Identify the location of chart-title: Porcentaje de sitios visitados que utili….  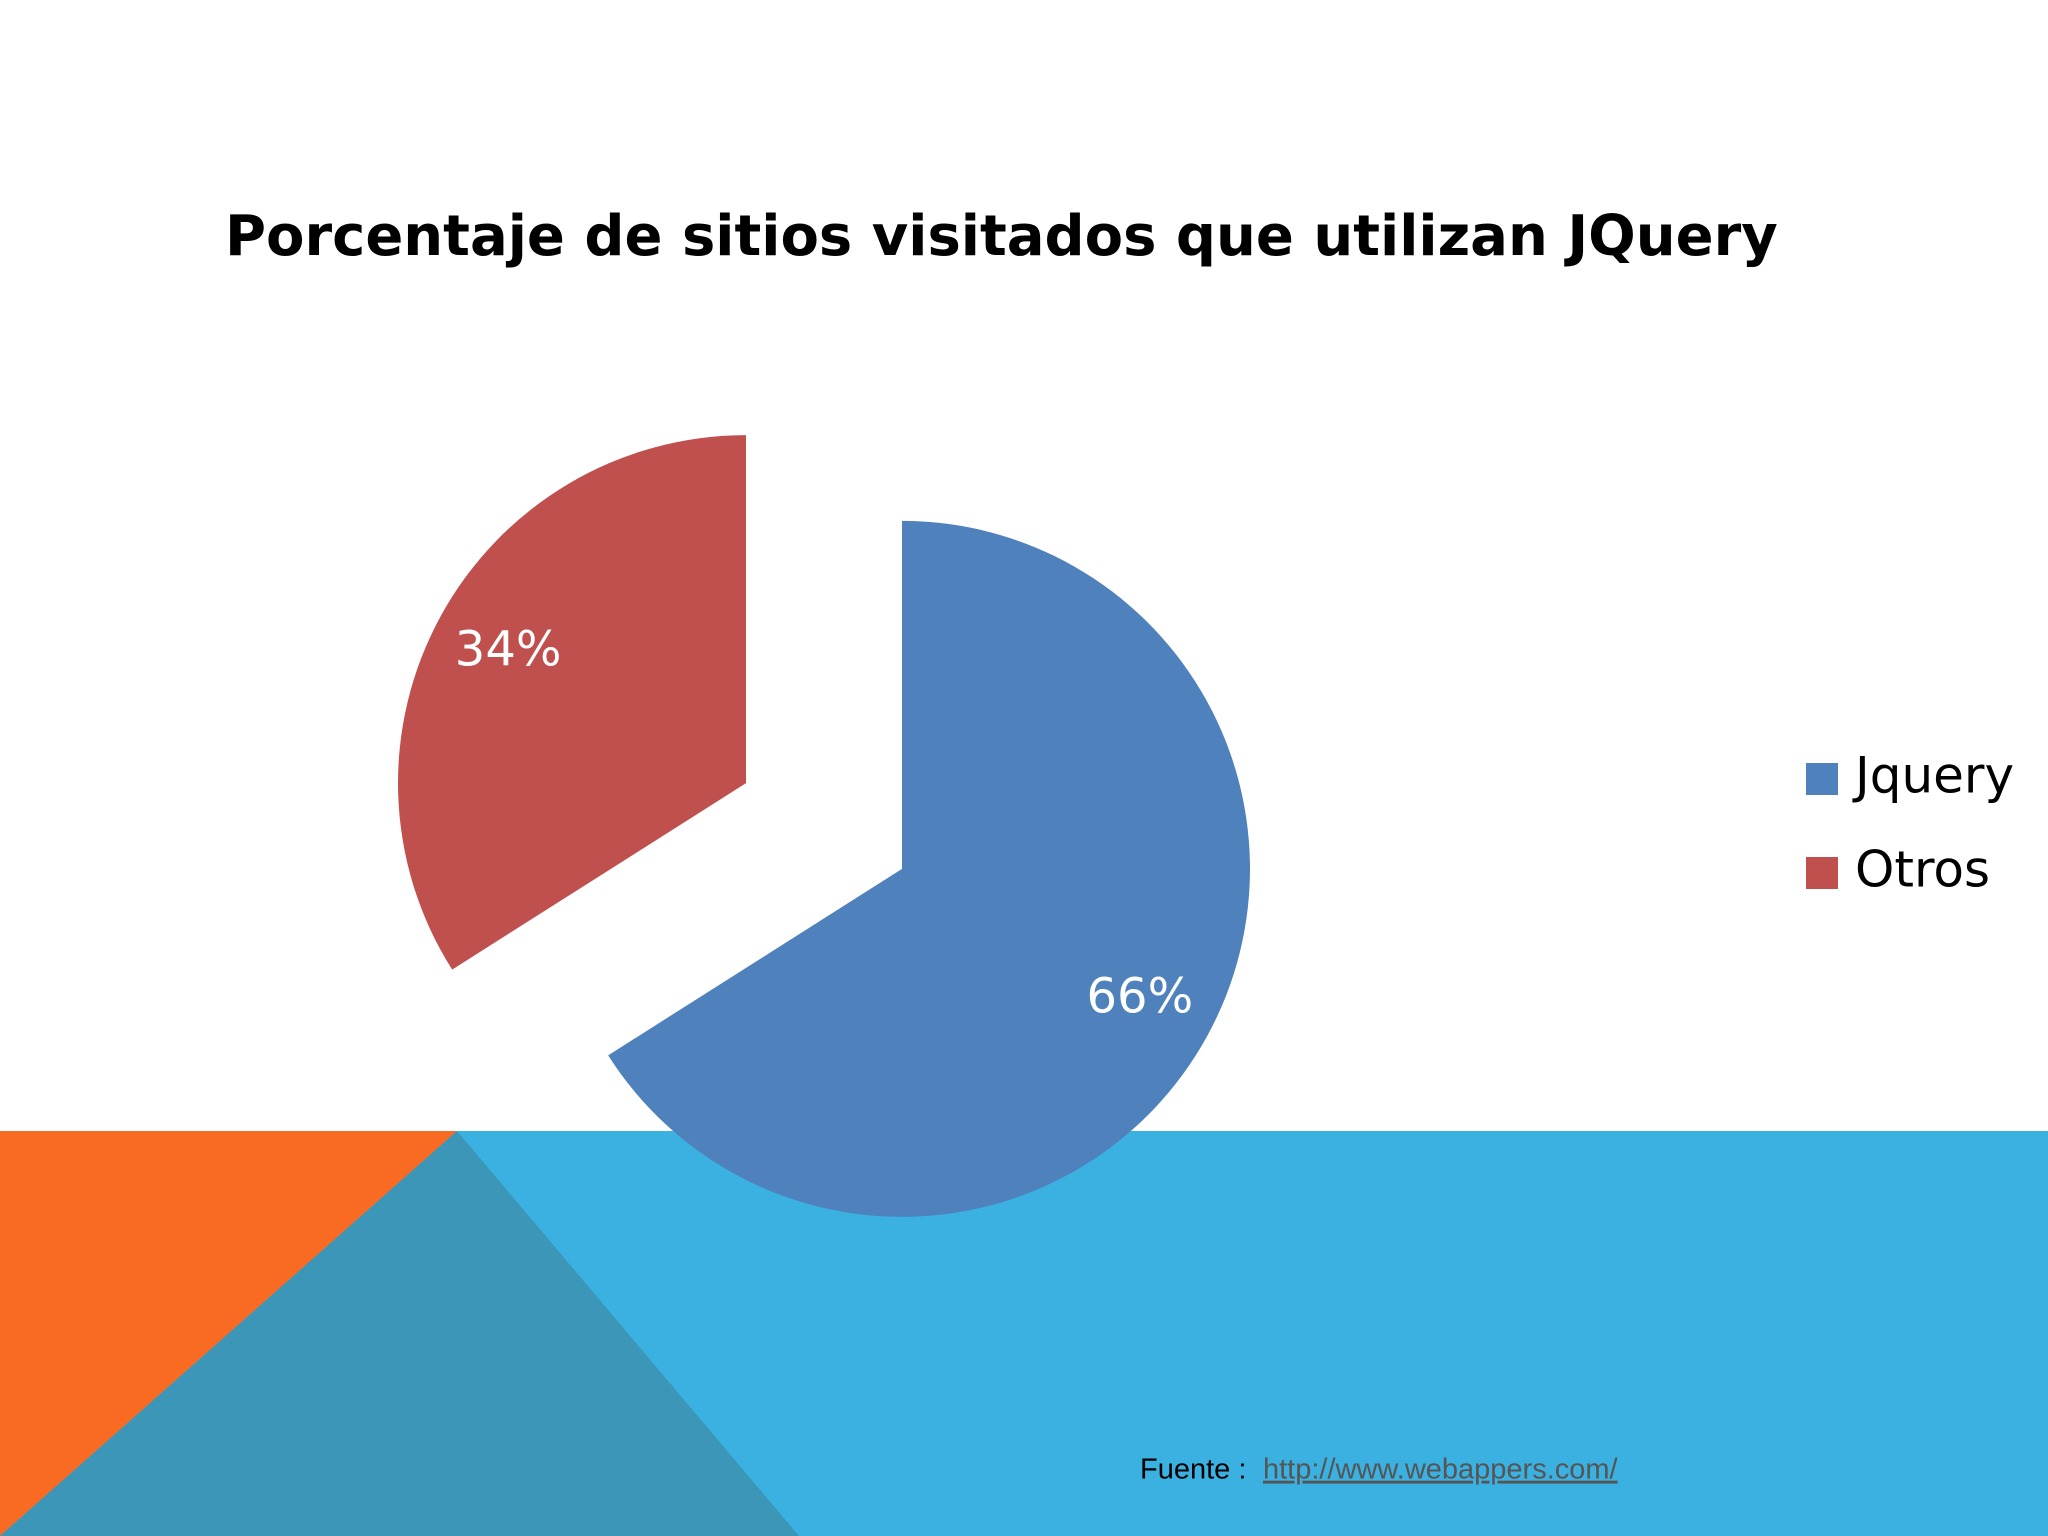
(1001, 236).